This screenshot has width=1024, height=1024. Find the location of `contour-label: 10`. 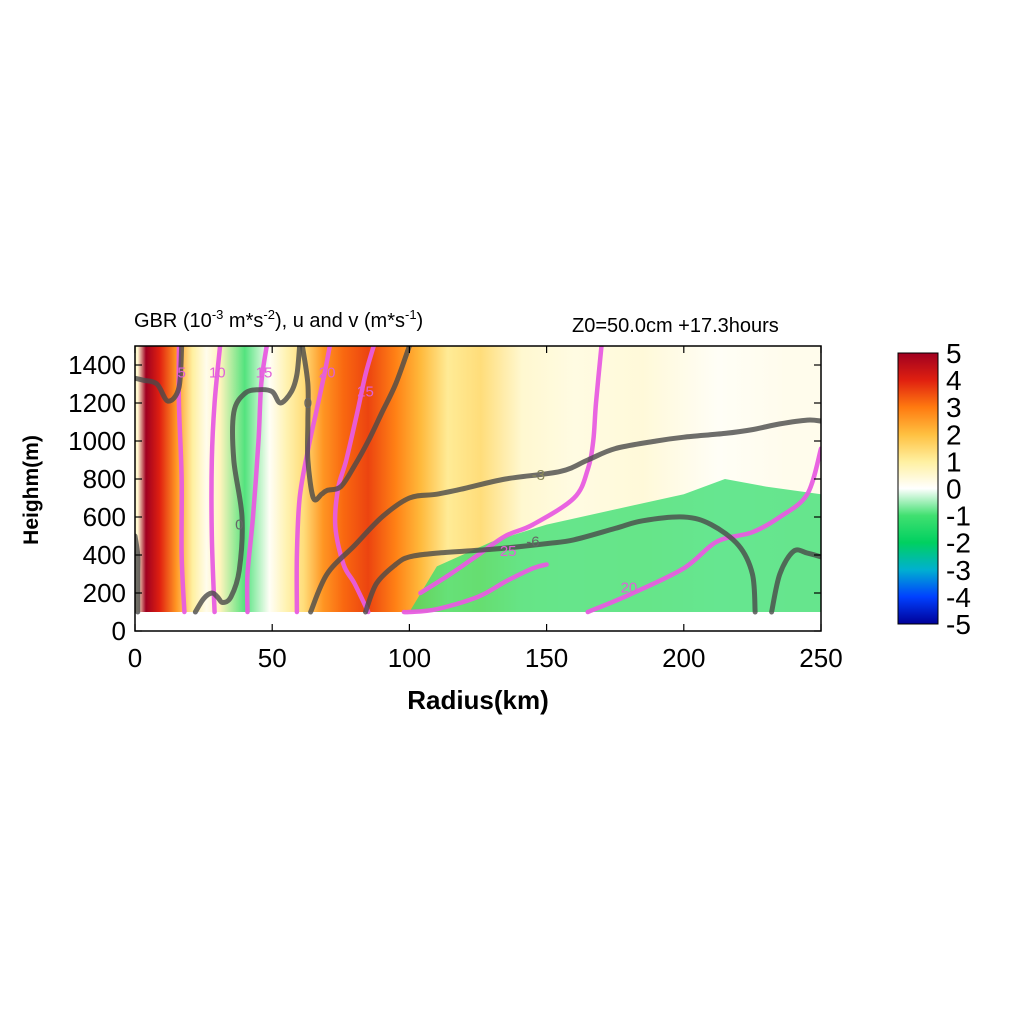

contour-label: 10 is located at coordinates (217, 373).